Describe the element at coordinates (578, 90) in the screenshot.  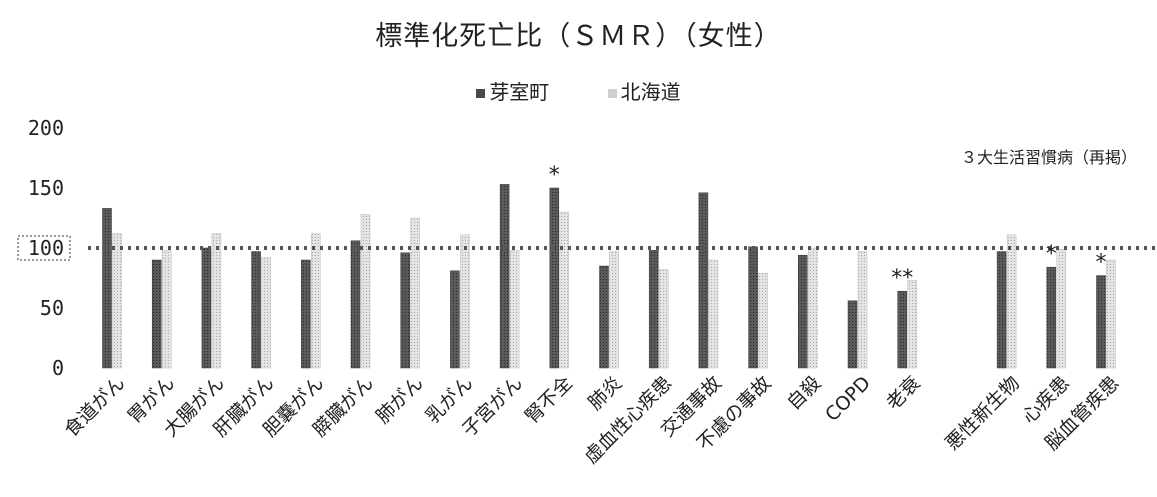
I see `legend: 芽室町 北海道` at that location.